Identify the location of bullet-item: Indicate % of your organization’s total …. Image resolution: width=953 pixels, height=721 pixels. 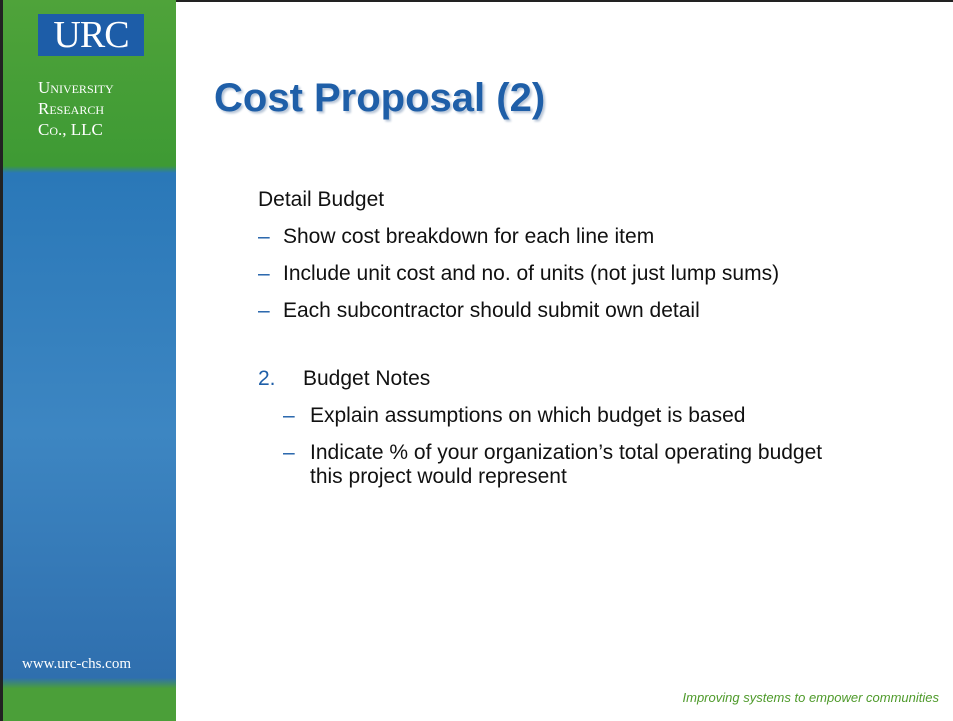
(566, 464).